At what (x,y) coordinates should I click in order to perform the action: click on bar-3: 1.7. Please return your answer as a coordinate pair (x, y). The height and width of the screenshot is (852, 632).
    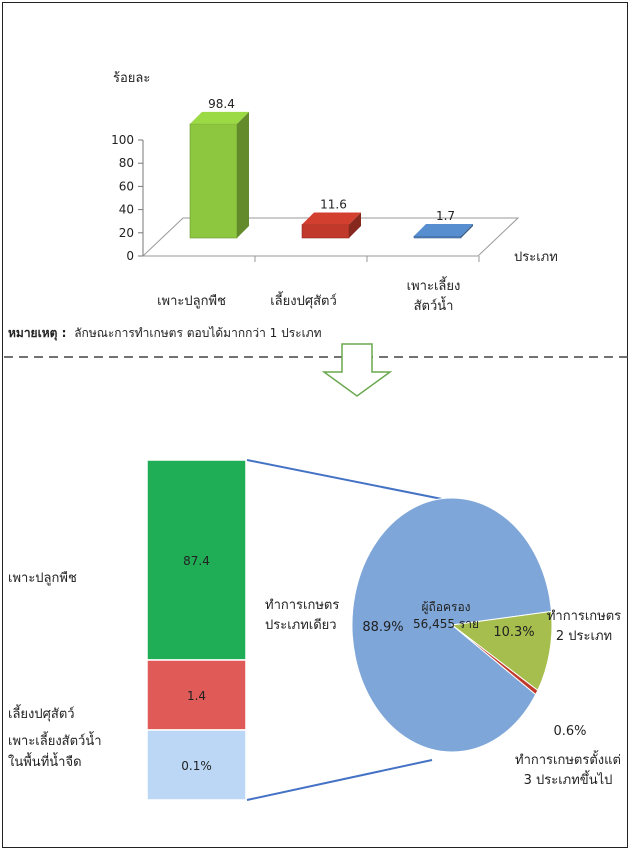
    Looking at the image, I should click on (443, 224).